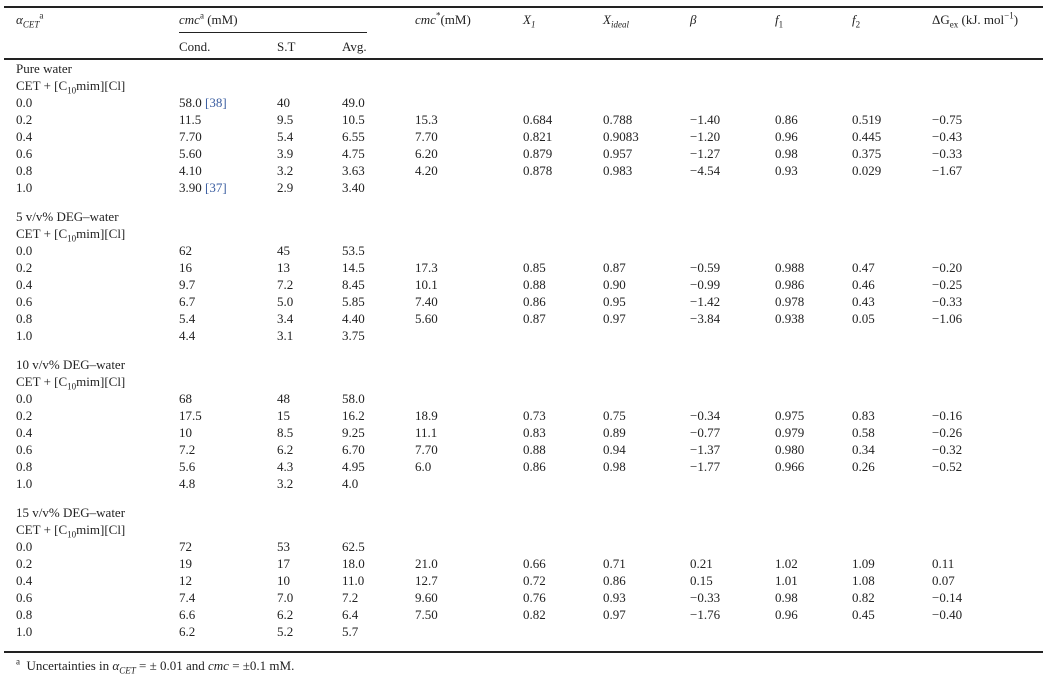 This screenshot has height=680, width=1047. What do you see at coordinates (523, 7) in the screenshot?
I see `top-rule` at bounding box center [523, 7].